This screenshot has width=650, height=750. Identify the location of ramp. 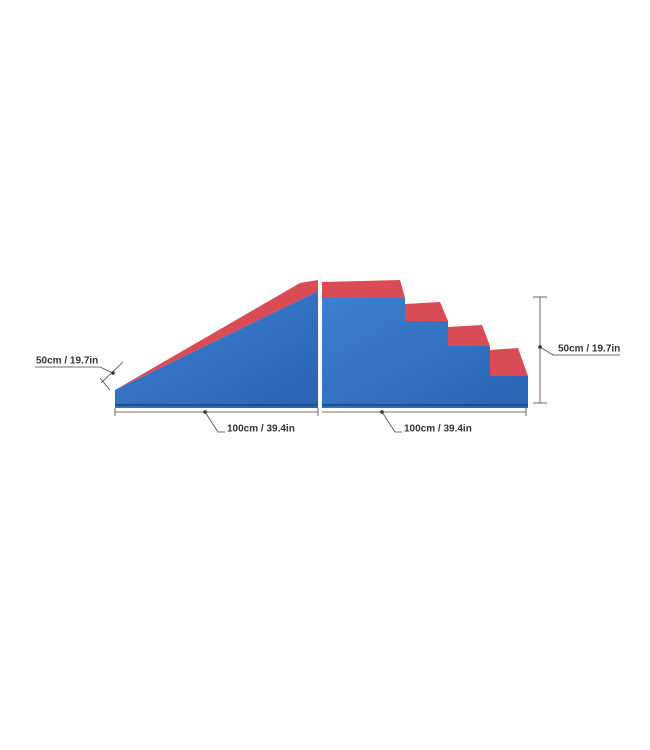
(216, 344).